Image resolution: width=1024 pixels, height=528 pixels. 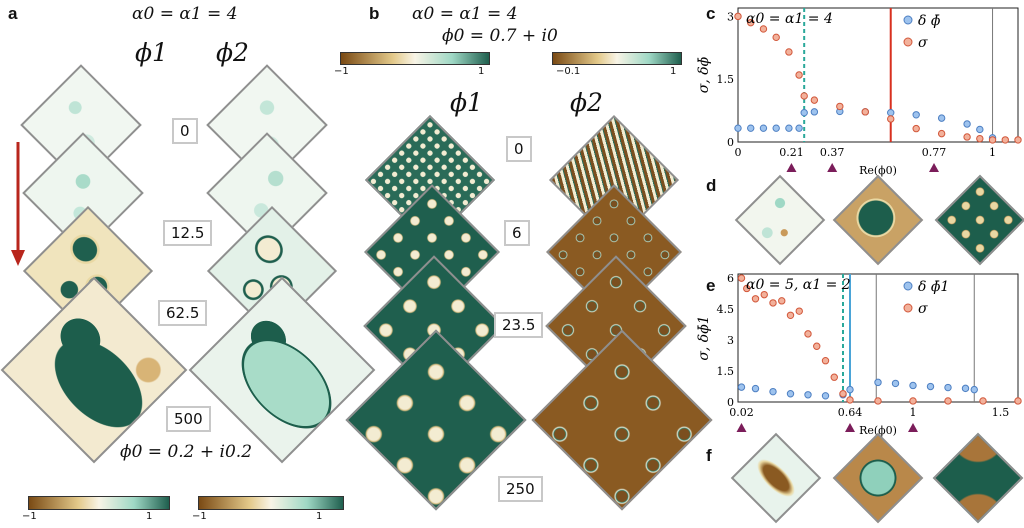 What do you see at coordinates (711, 185) in the screenshot?
I see `panel-d-label: d` at bounding box center [711, 185].